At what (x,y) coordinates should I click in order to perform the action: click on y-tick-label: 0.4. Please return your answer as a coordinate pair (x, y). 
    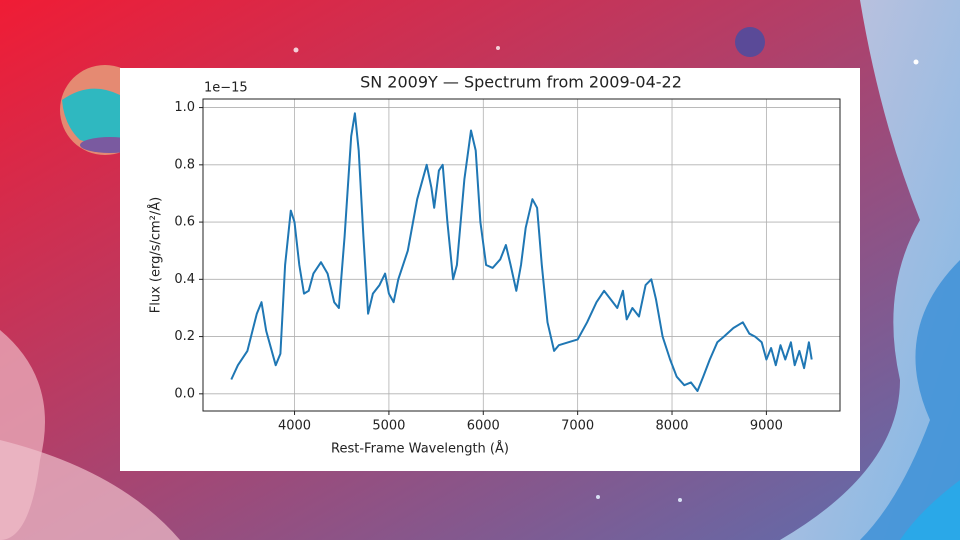
    Looking at the image, I should click on (184, 279).